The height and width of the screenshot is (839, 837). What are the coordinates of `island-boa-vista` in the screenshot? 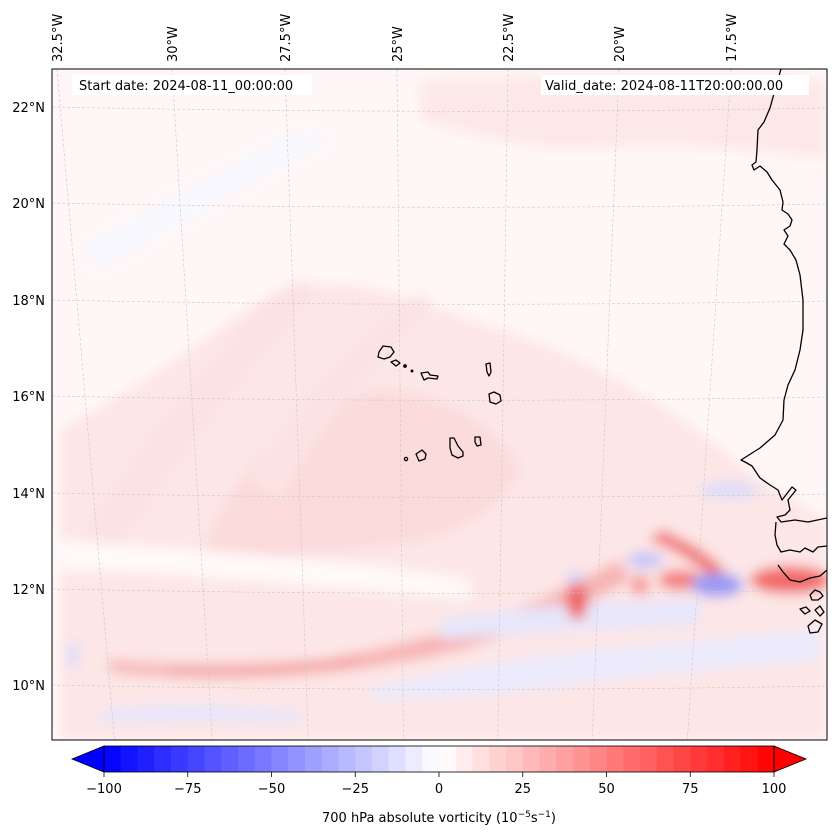 It's located at (495, 398).